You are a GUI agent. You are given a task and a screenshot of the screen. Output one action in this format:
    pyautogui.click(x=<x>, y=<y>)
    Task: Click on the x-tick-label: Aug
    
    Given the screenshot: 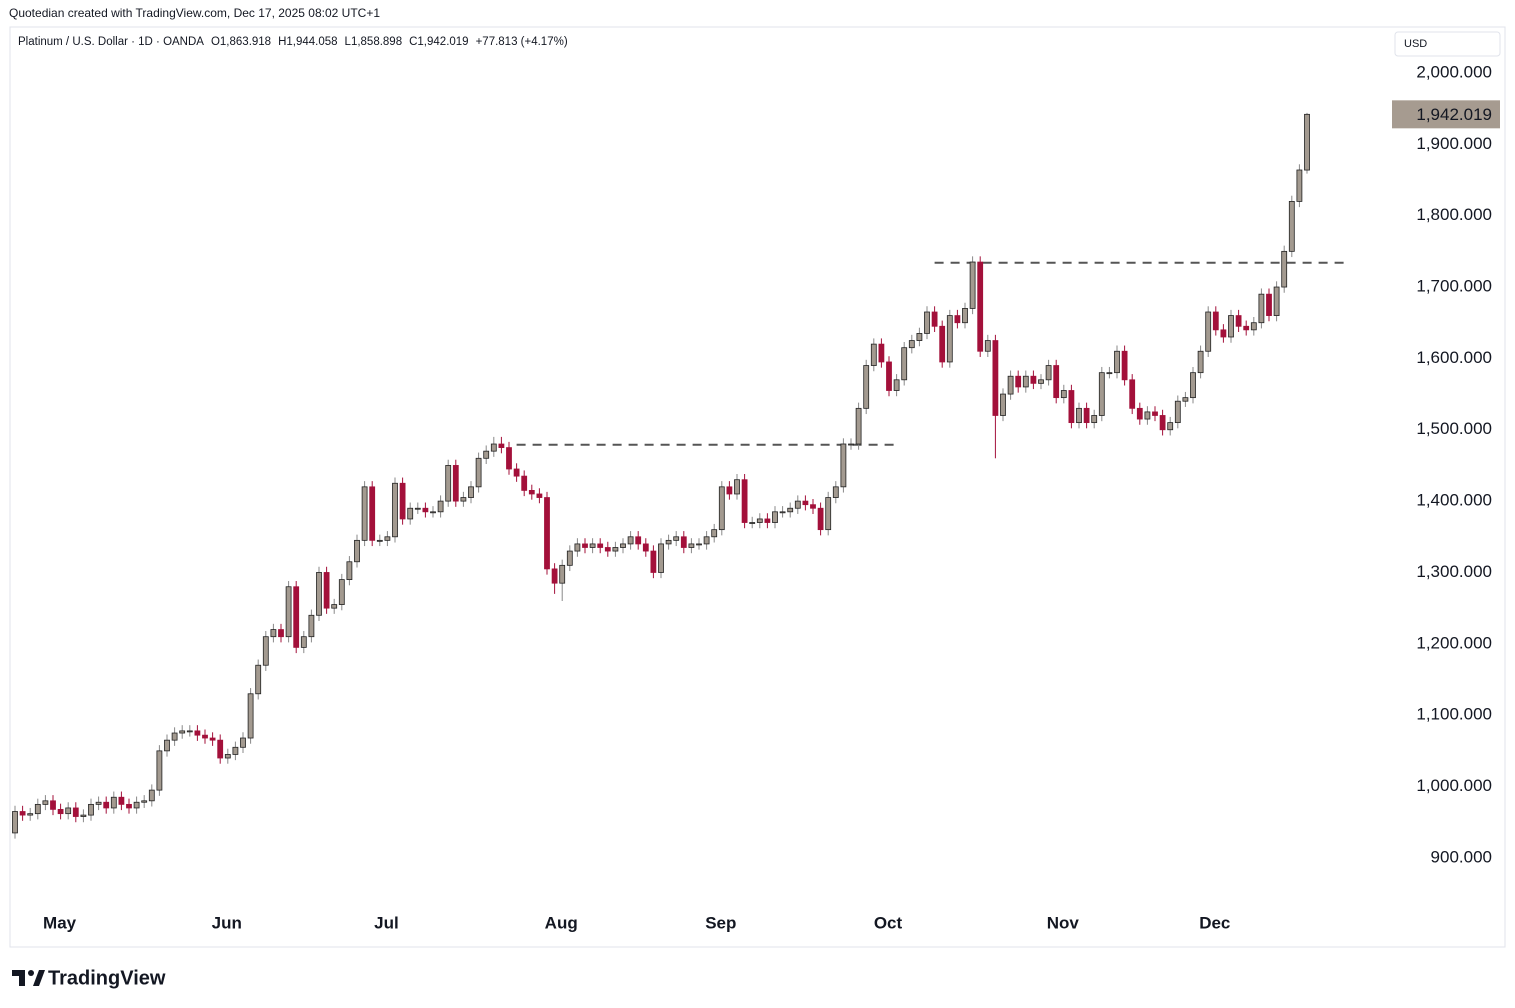 What is the action you would take?
    pyautogui.click(x=561, y=922)
    